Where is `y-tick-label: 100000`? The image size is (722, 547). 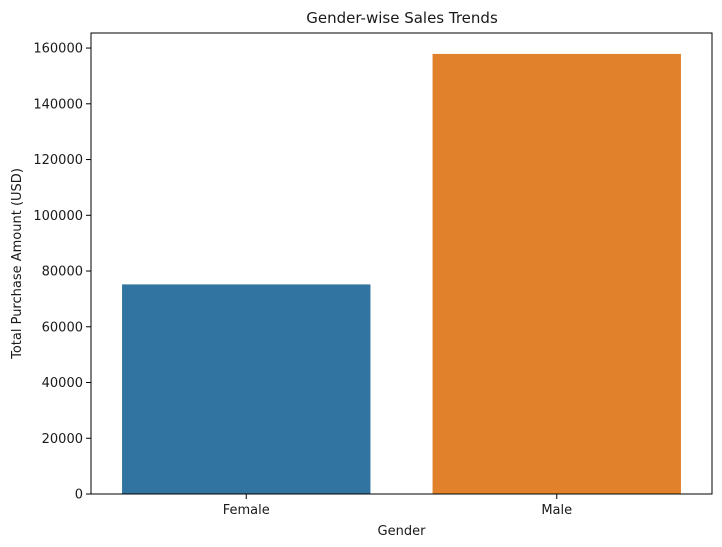 y-tick-label: 100000 is located at coordinates (58, 216).